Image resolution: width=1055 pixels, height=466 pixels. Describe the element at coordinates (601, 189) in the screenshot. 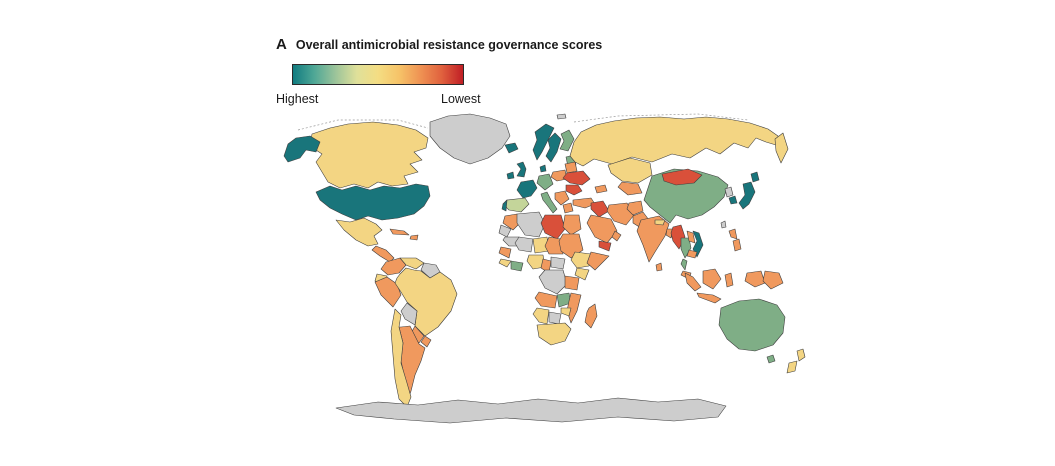

I see `region-caucasus` at that location.